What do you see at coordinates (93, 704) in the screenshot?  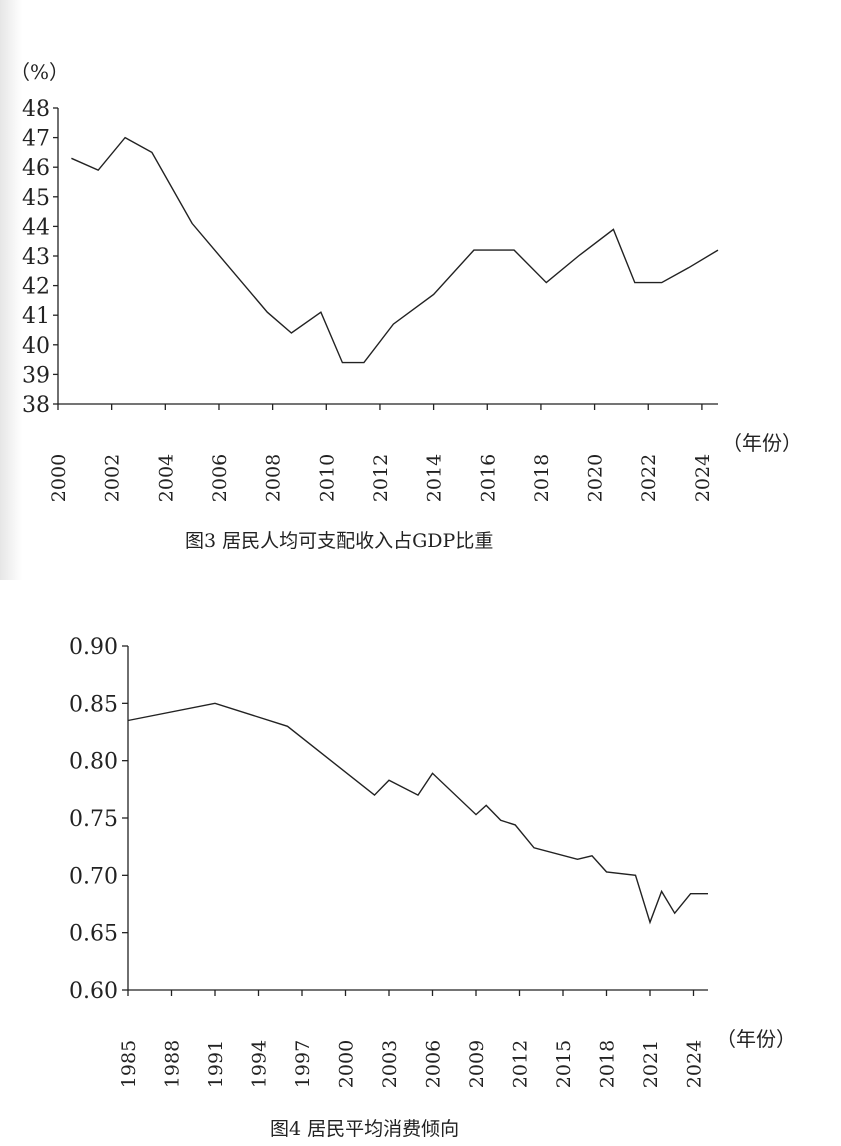 I see `y-tick-label: 0.85` at bounding box center [93, 704].